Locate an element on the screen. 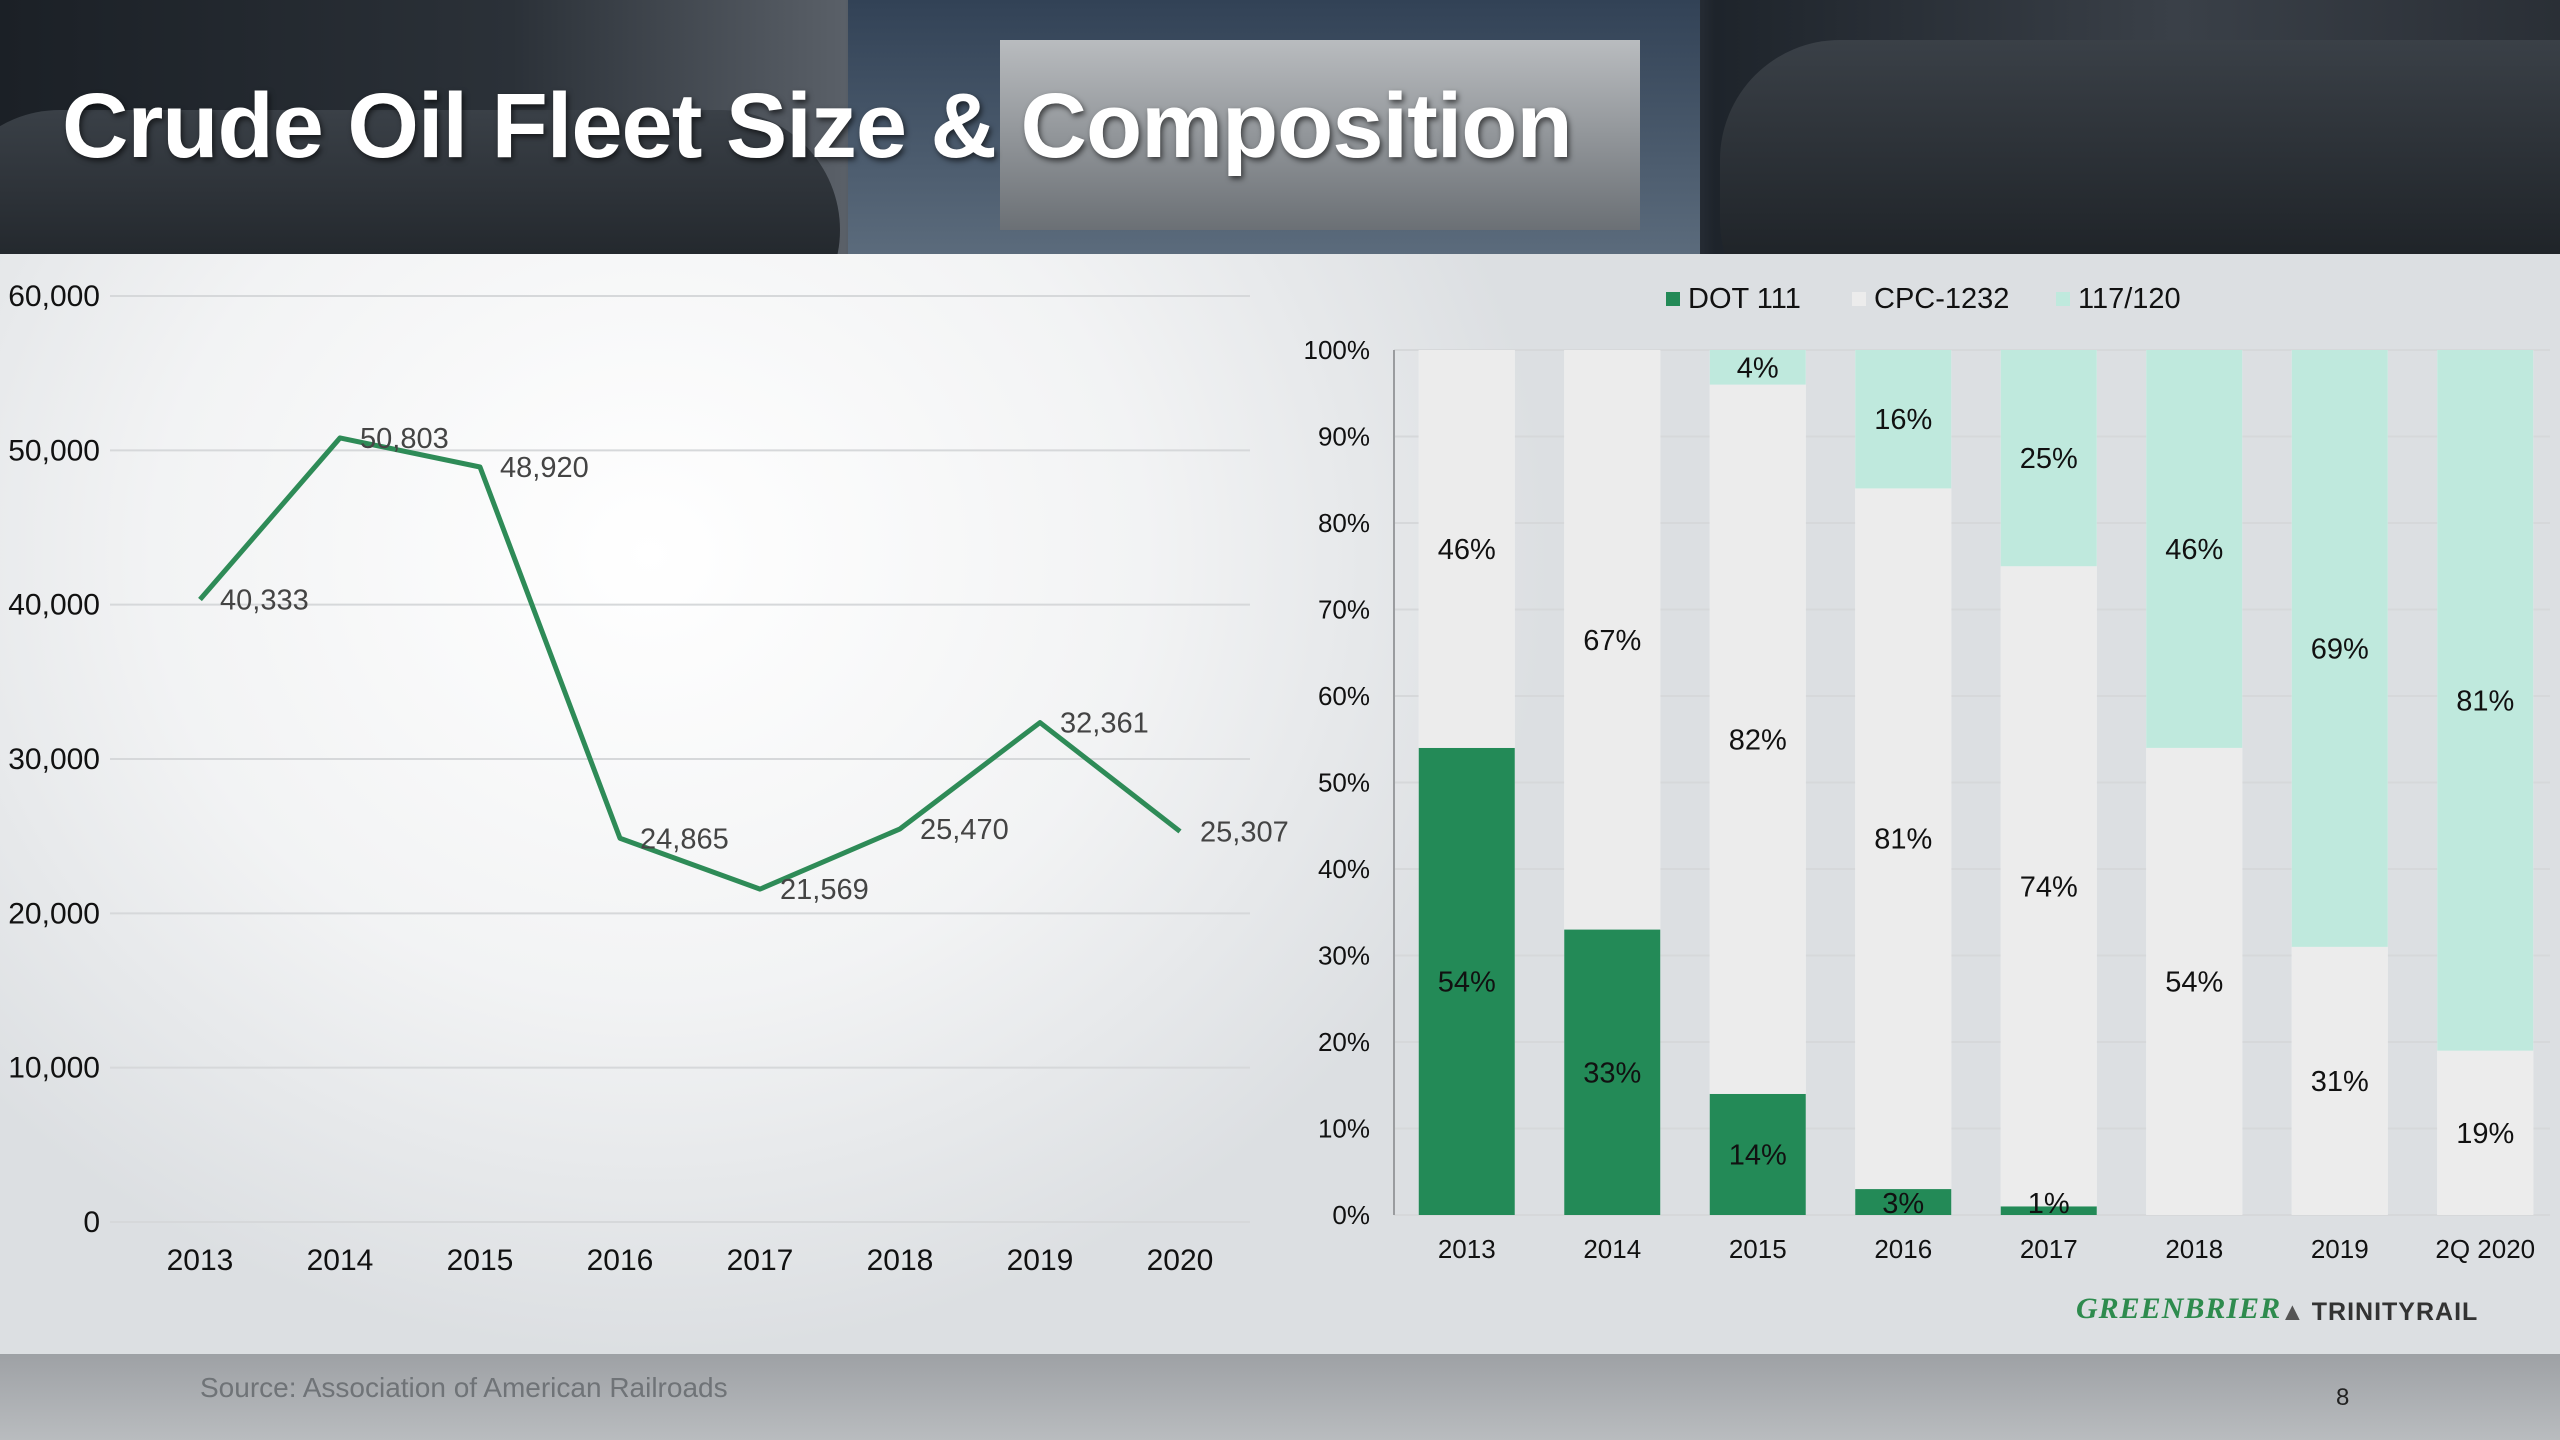 This screenshot has width=2560, height=1440. bar-data-label: 33% is located at coordinates (1612, 1073).